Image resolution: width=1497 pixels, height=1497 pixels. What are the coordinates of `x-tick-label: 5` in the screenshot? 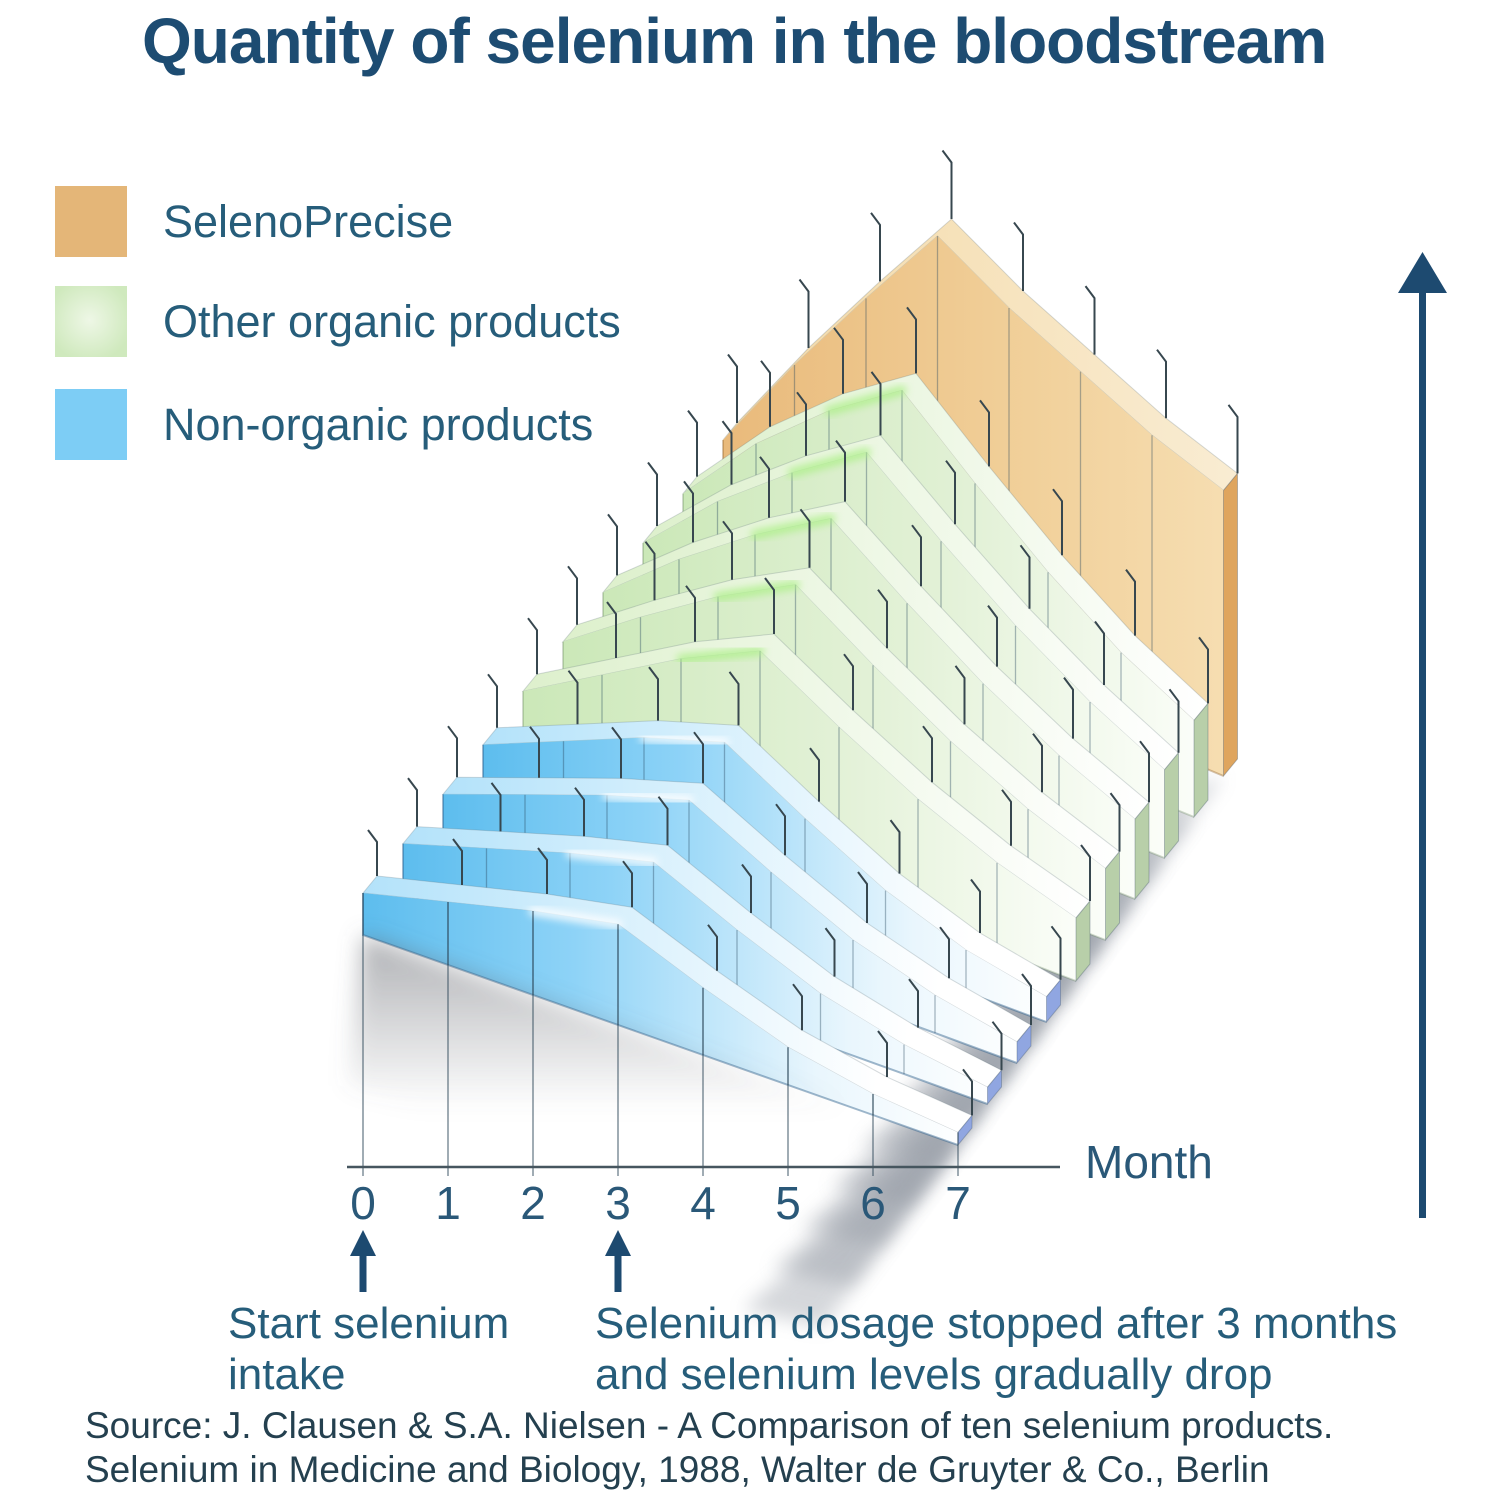 It's located at (788, 1203).